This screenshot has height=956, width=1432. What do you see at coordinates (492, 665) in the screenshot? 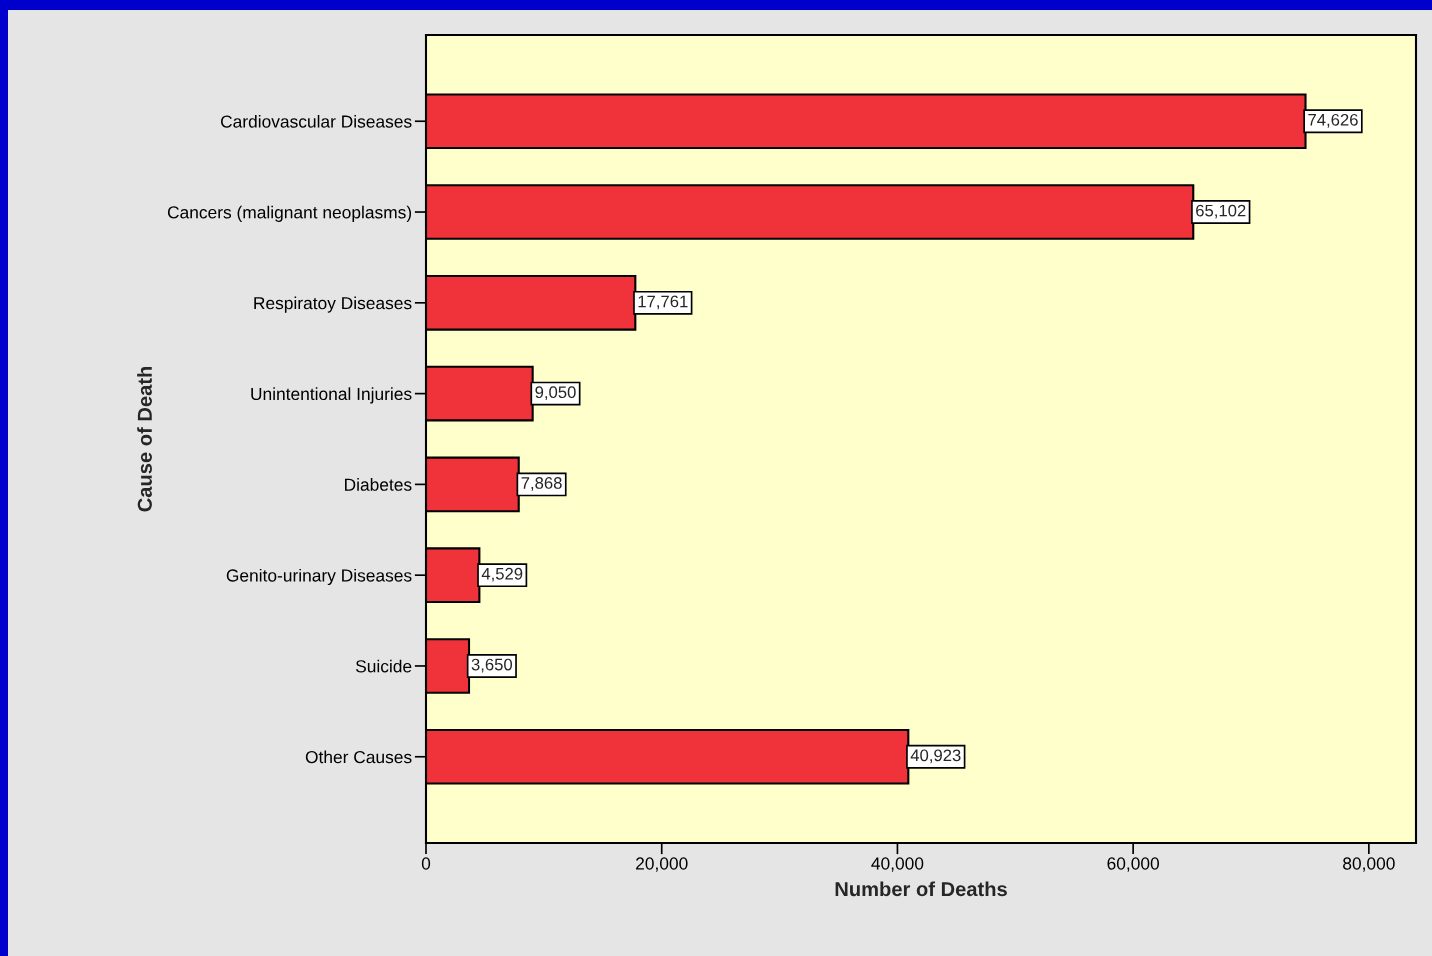
I see `data-label: 3,650` at bounding box center [492, 665].